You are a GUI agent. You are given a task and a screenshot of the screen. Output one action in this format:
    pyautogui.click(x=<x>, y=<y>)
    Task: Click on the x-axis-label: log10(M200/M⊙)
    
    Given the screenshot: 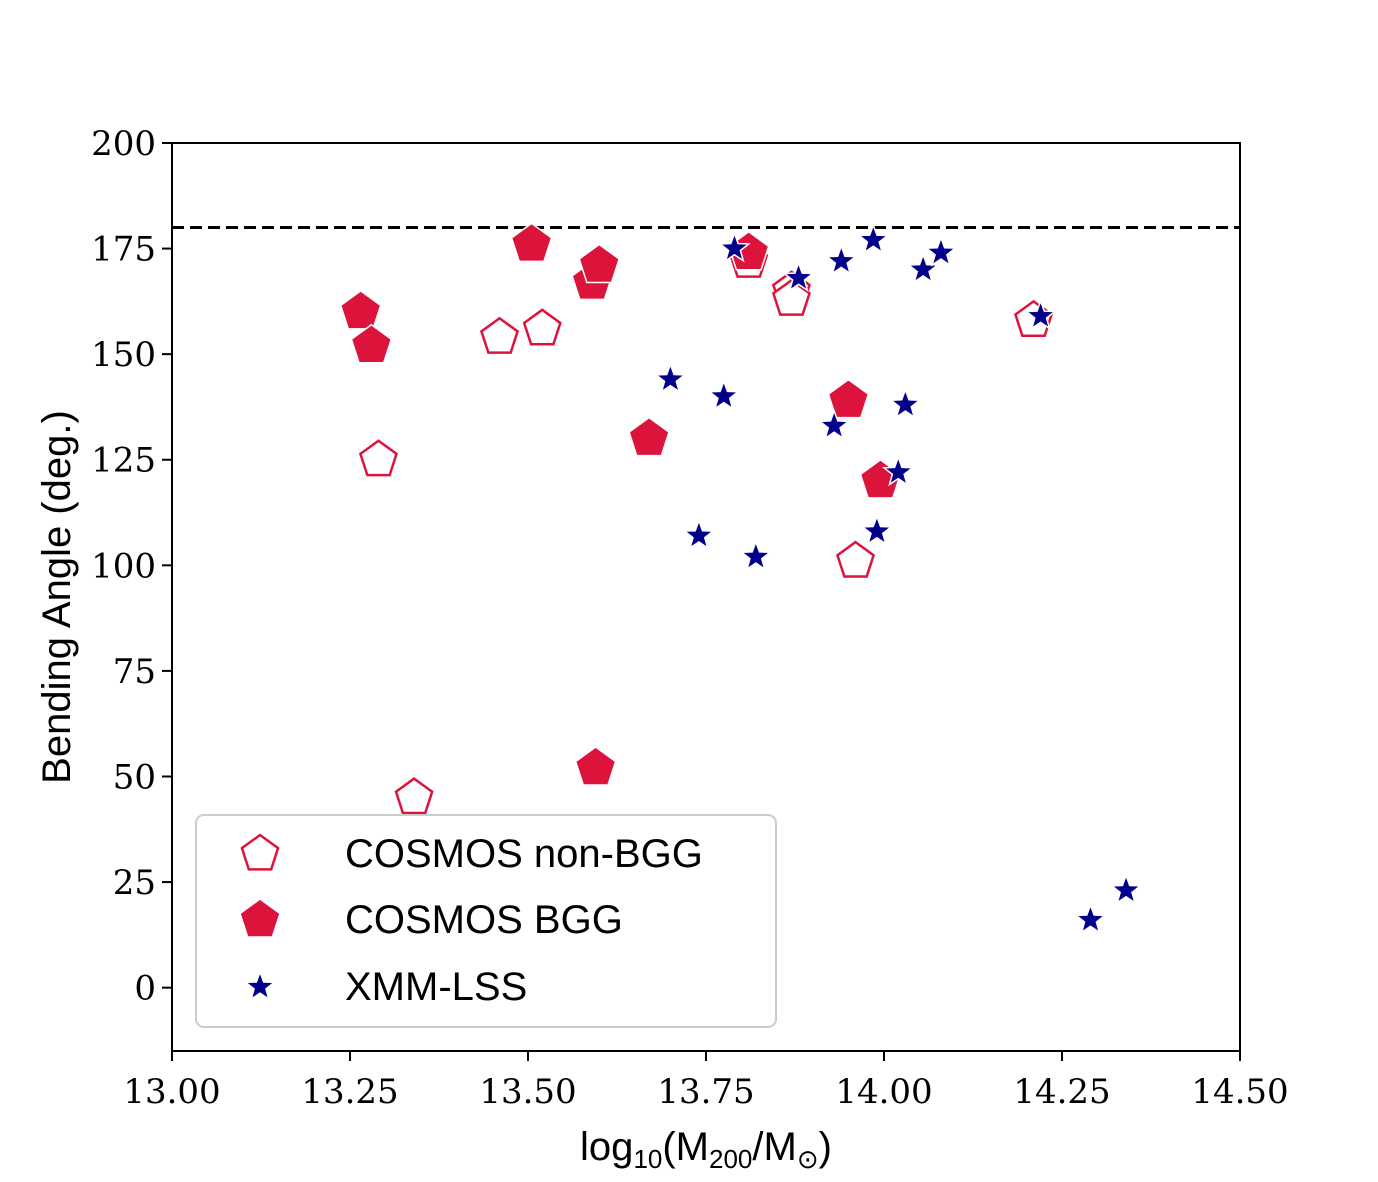 What is the action you would take?
    pyautogui.click(x=706, y=1149)
    